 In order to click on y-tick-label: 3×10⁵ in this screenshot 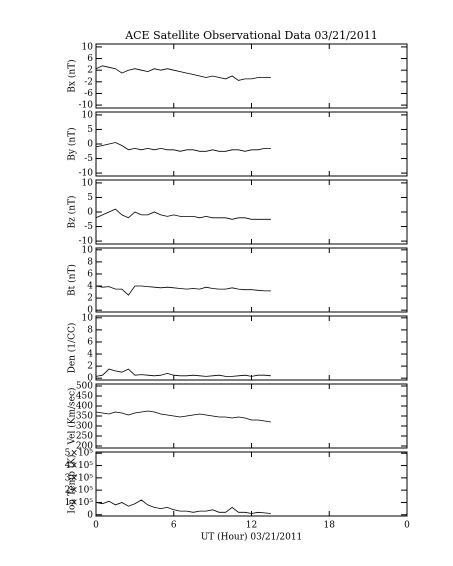, I will do `click(79, 478)`.